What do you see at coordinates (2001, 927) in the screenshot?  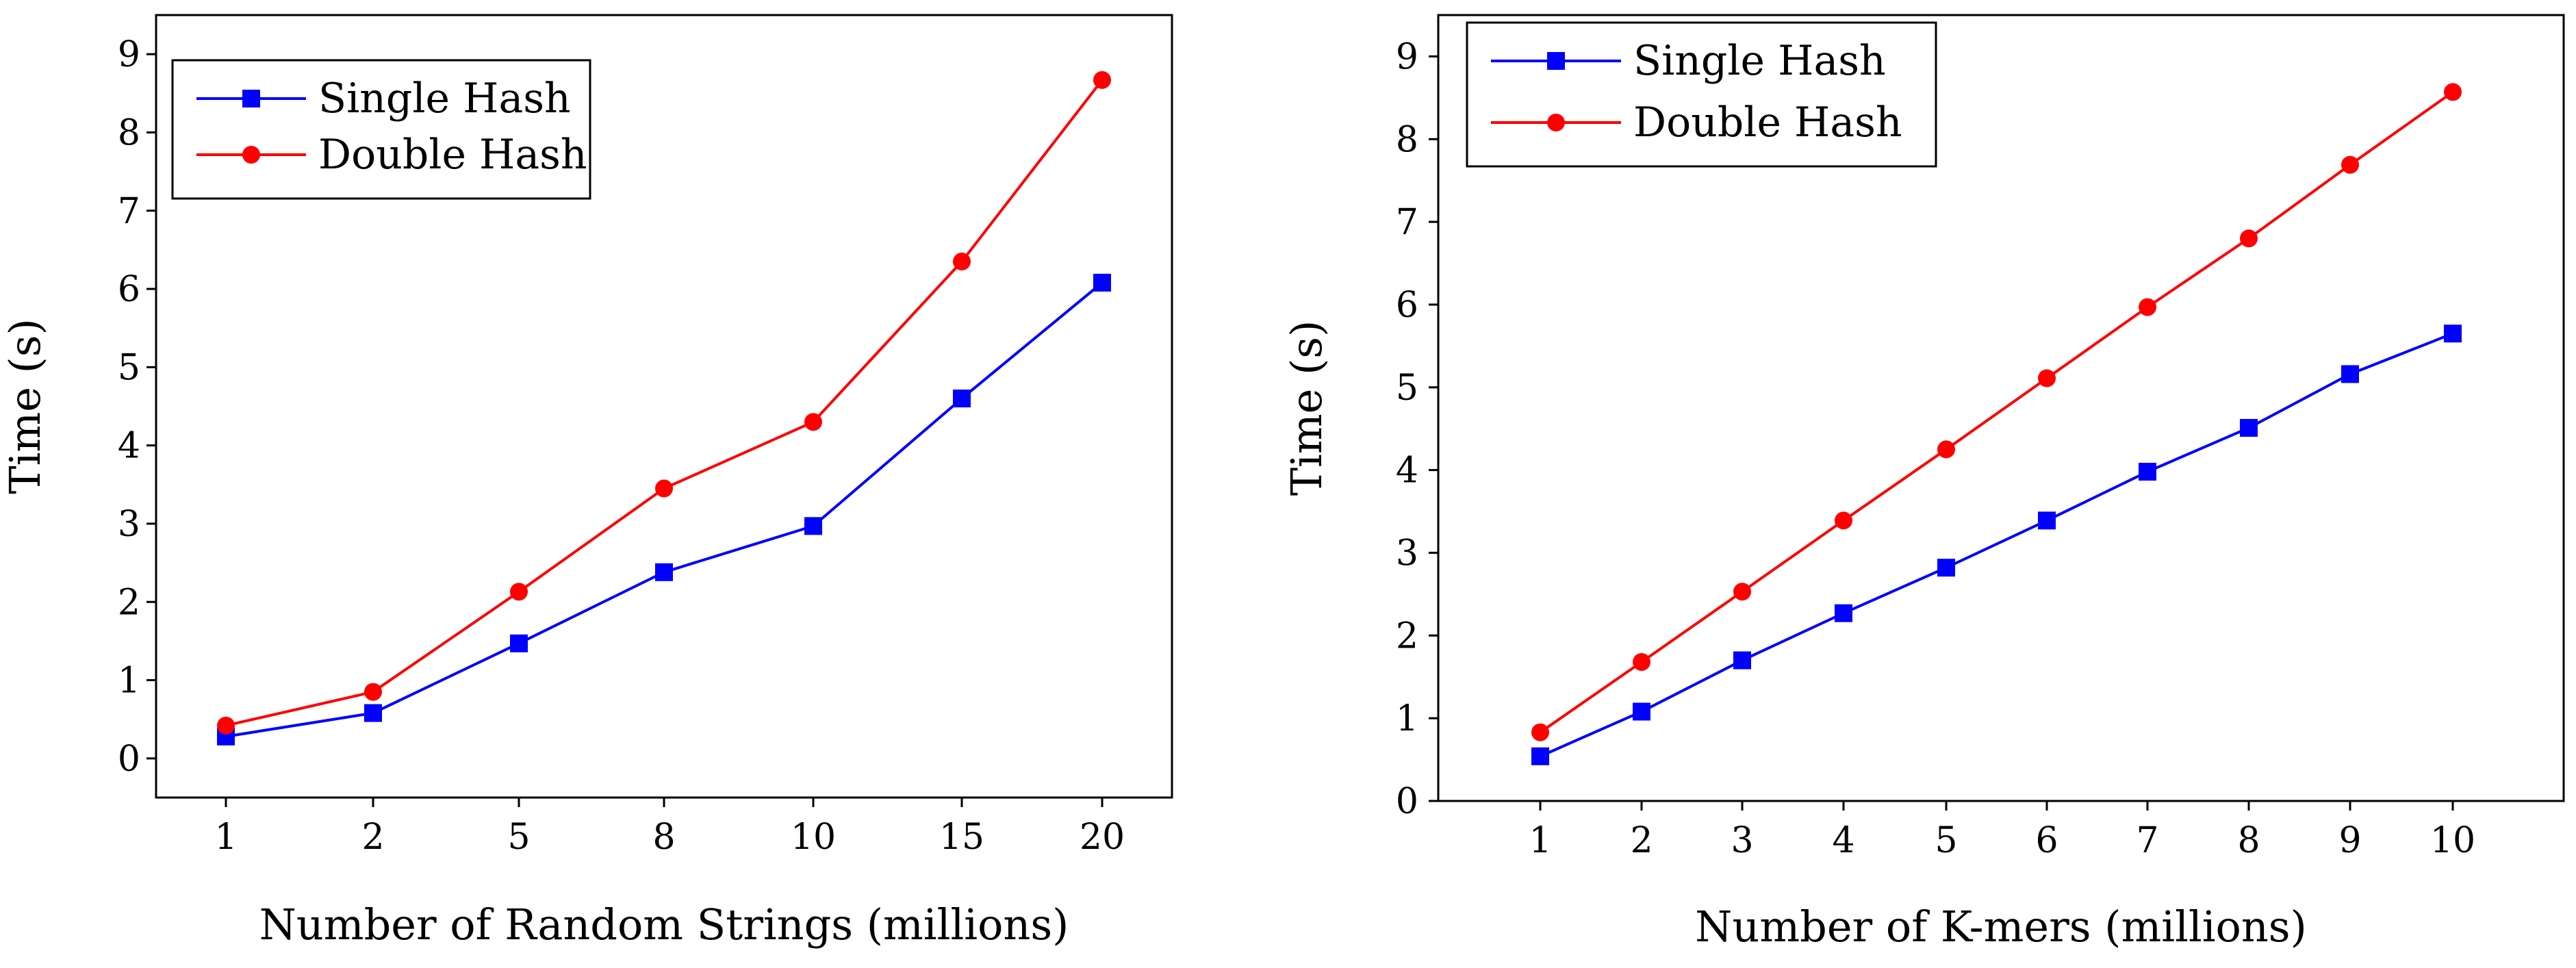 I see `x-axis-title: Number of K-mers (millions)` at bounding box center [2001, 927].